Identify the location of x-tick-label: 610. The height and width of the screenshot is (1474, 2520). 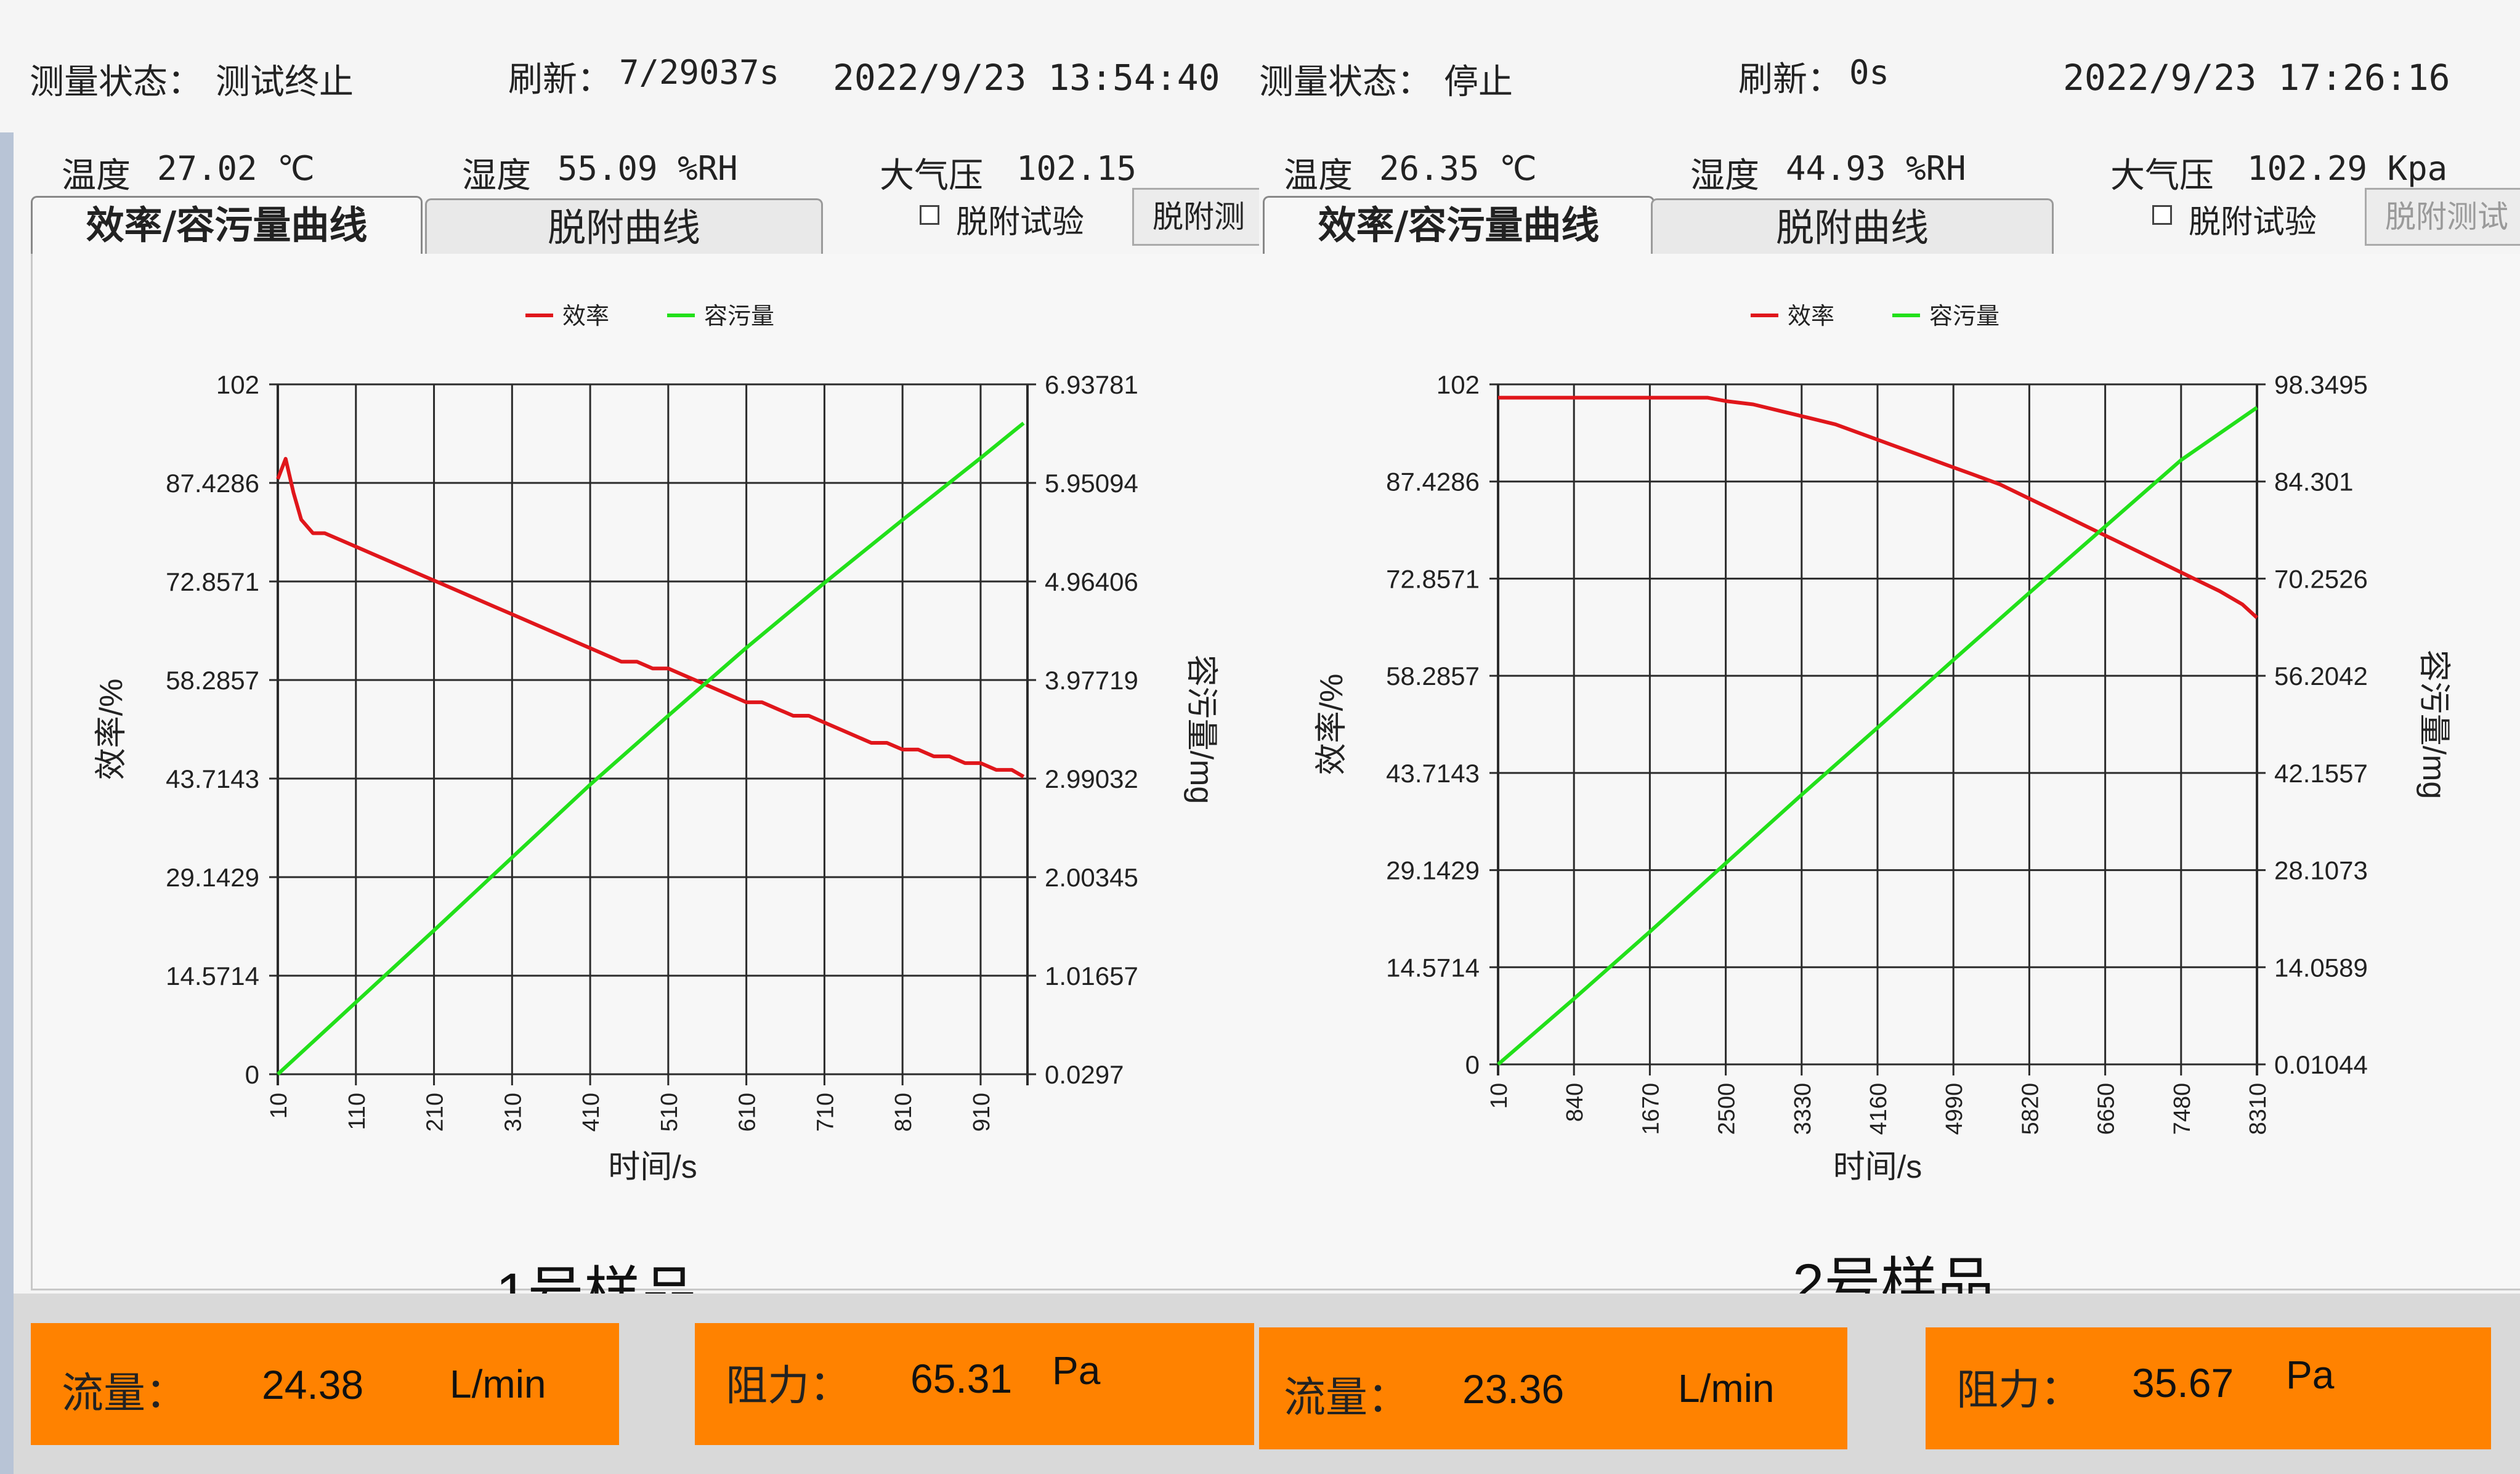
(748, 1112).